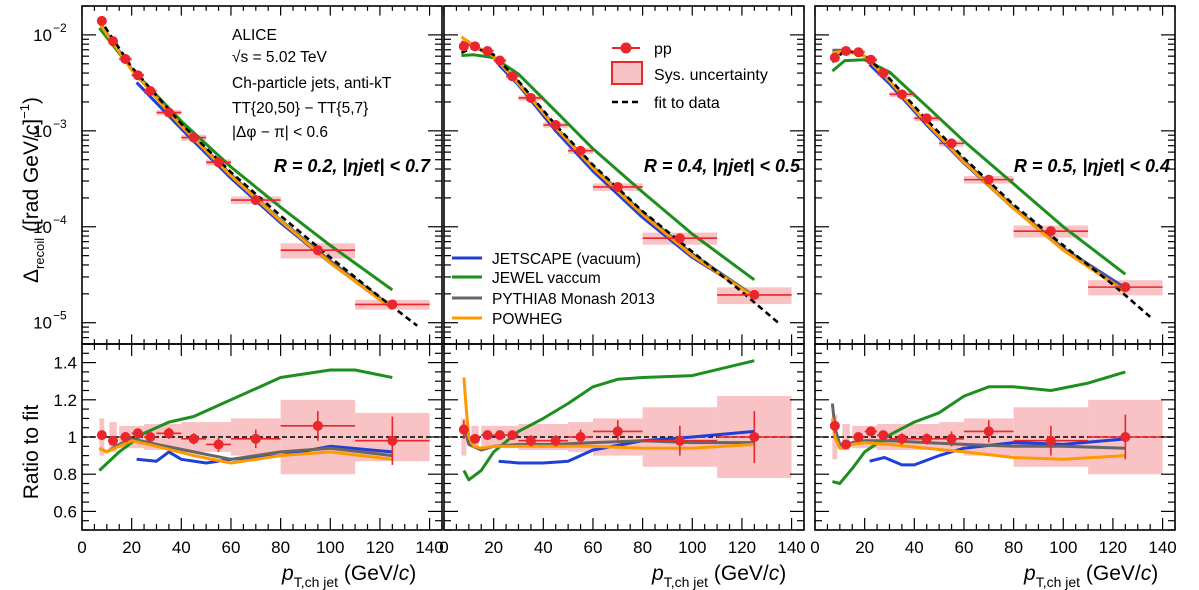  I want to click on y-tick-label-exp: −5, so click(60, 316).